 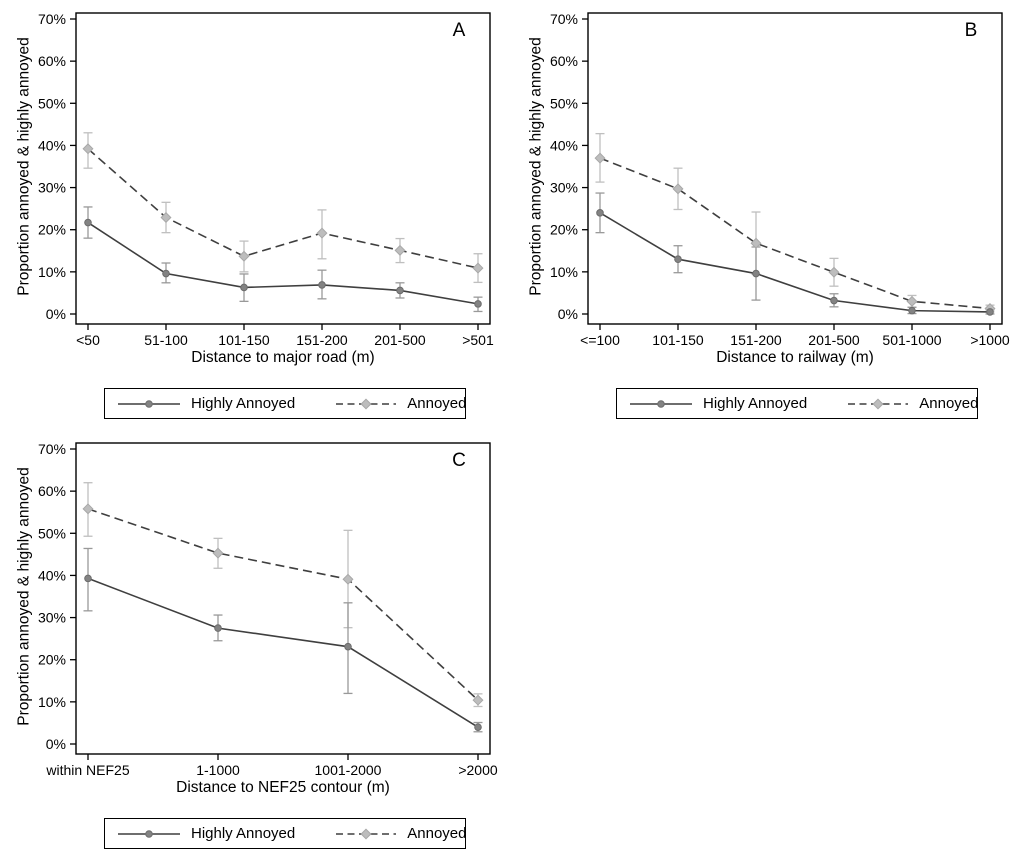 I want to click on error-bars-annoyed, so click(x=283, y=595).